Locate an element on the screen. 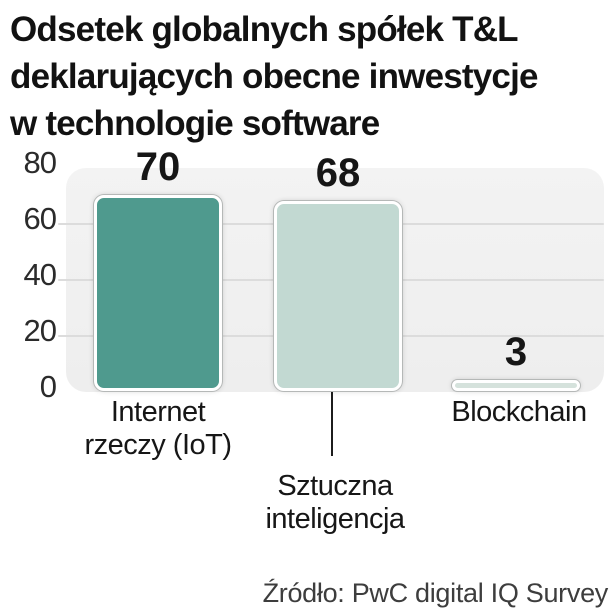 The height and width of the screenshot is (614, 614). y-tick-80: 80 is located at coordinates (40, 162).